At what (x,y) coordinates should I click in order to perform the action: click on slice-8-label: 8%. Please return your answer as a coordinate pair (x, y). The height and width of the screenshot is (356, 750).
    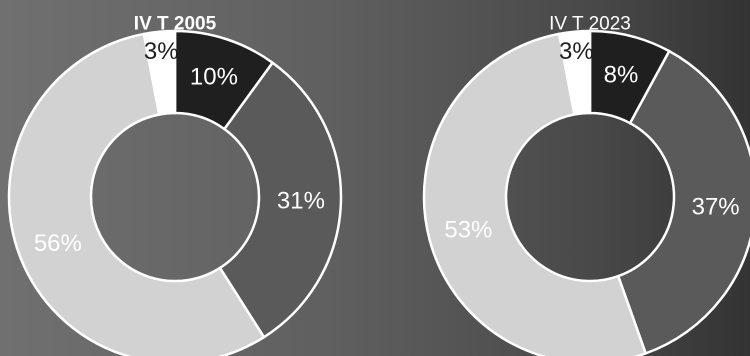
    Looking at the image, I should click on (621, 74).